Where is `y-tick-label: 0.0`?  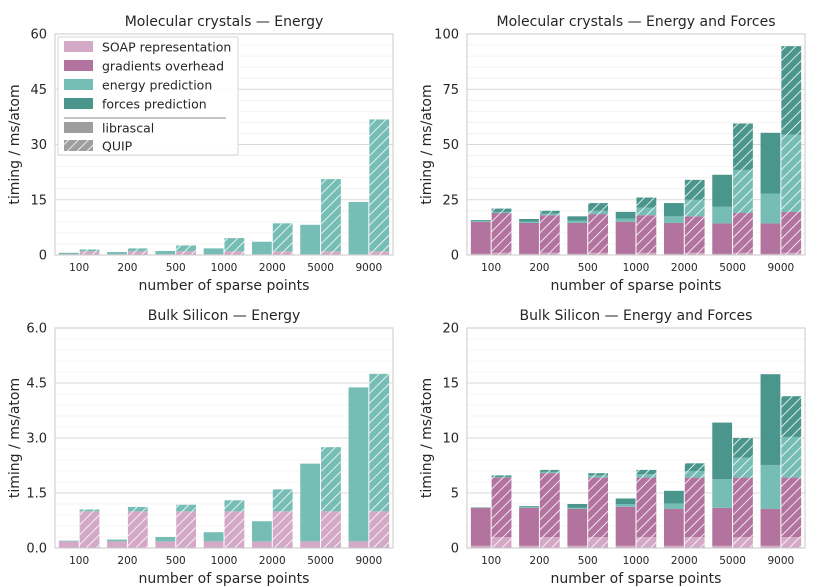 y-tick-label: 0.0 is located at coordinates (36, 549).